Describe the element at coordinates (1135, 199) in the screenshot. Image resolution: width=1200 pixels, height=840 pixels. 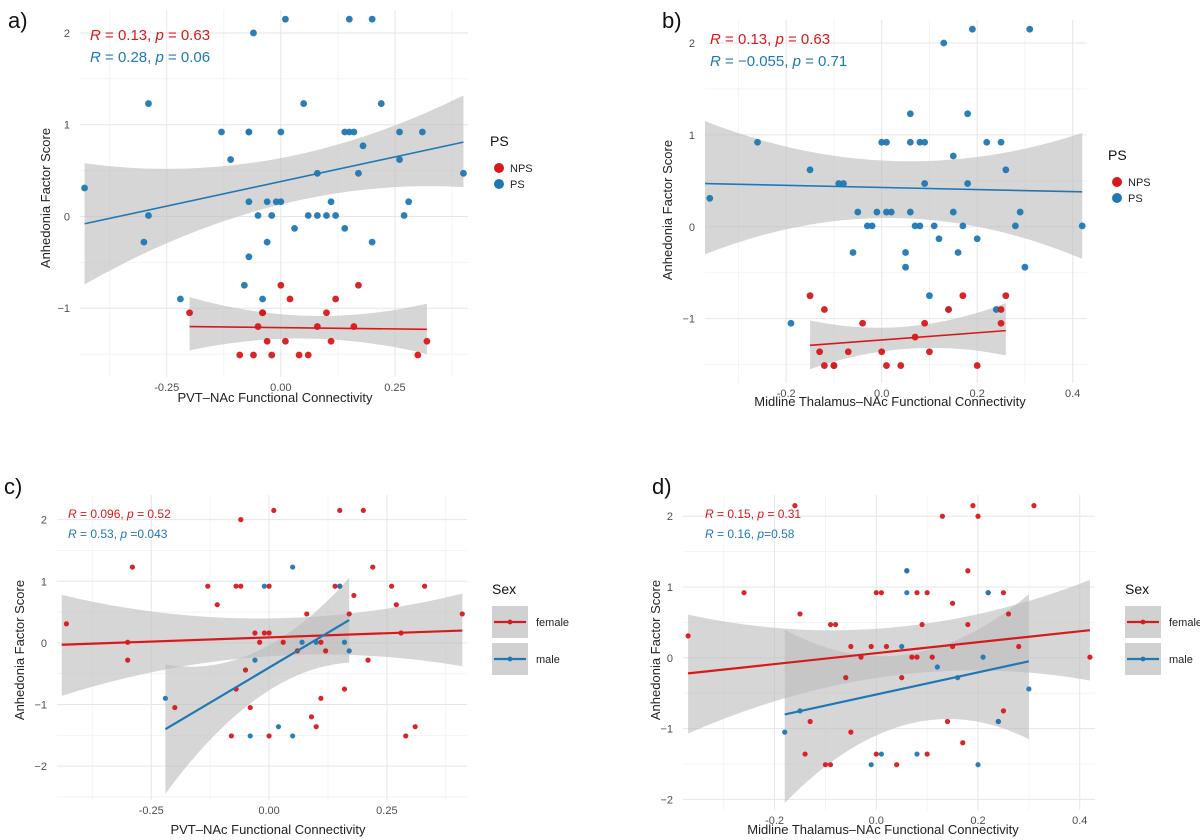
I see `legend-label: PS` at that location.